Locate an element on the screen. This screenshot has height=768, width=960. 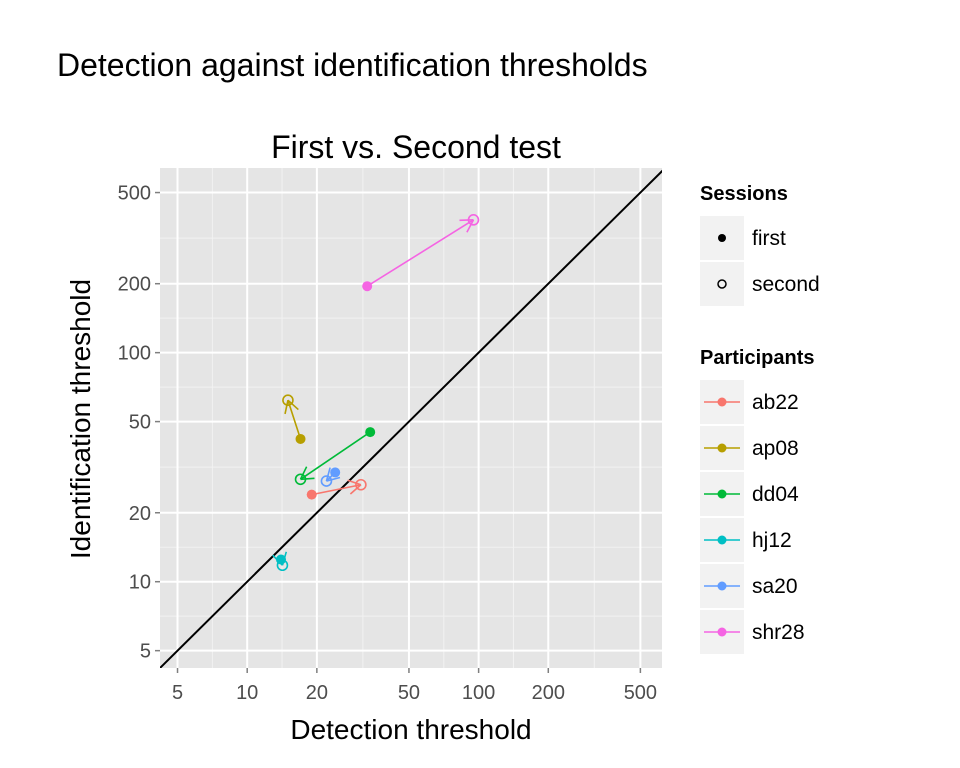
y-tick-label: 20 is located at coordinates (140, 514).